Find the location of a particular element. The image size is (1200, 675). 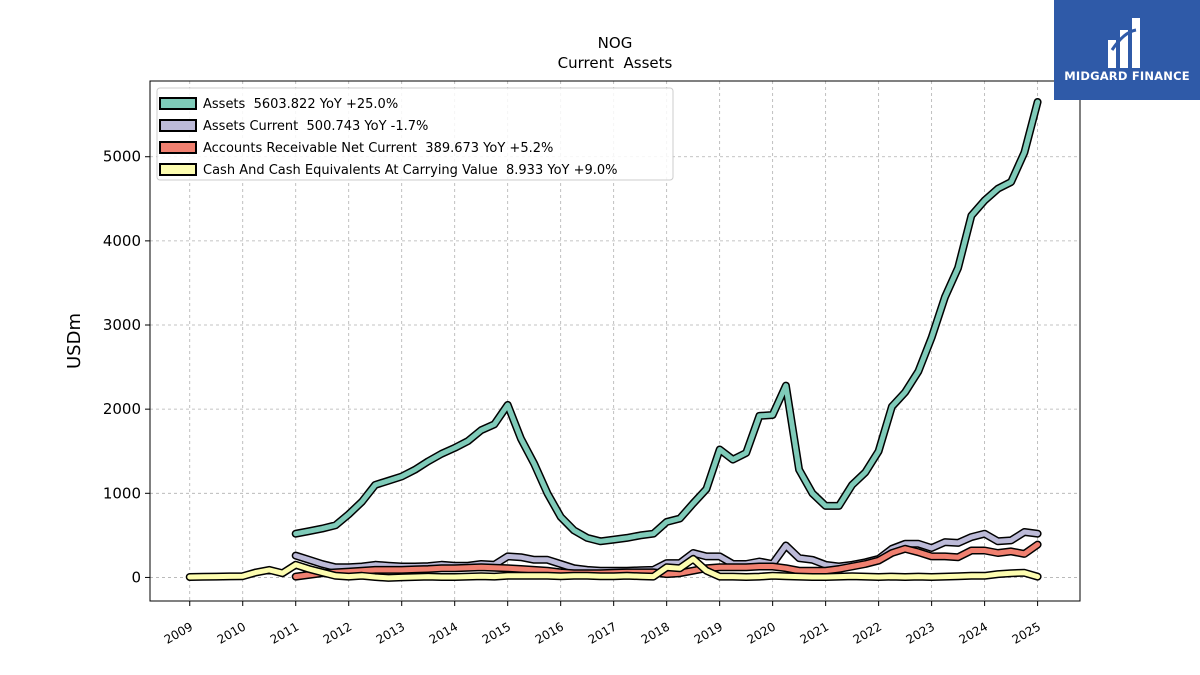

x-tick-label: 2018 is located at coordinates (655, 632).